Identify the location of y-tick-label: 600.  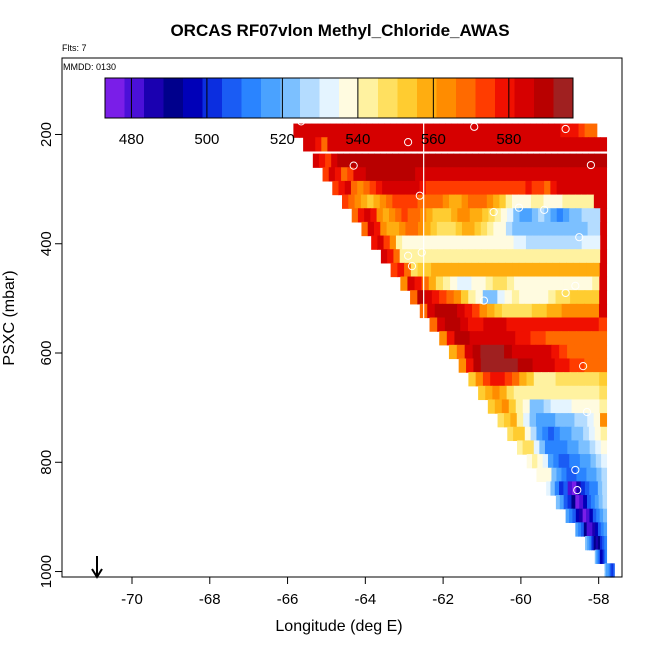
(46, 352).